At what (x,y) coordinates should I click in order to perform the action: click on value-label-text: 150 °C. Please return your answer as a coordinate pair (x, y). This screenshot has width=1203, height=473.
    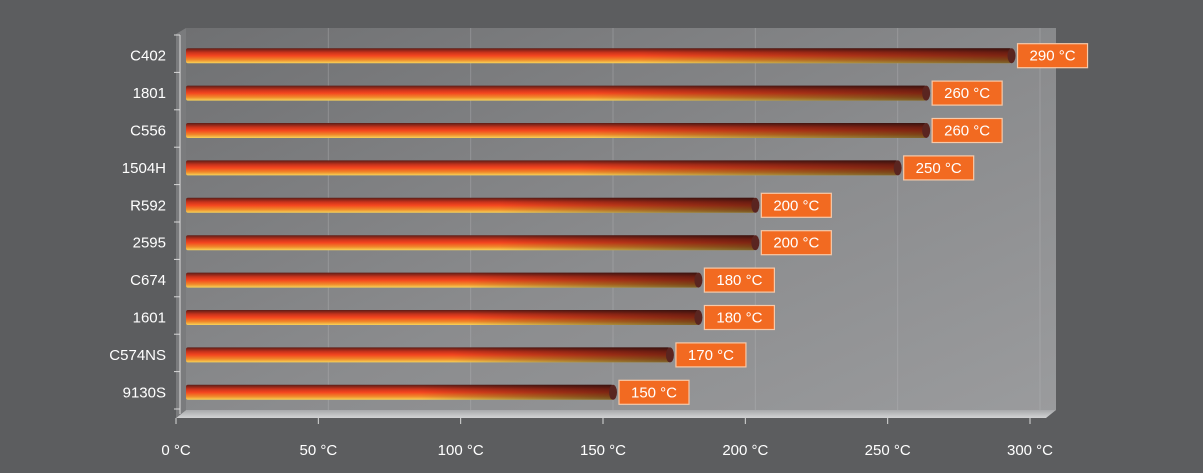
    Looking at the image, I should click on (654, 392).